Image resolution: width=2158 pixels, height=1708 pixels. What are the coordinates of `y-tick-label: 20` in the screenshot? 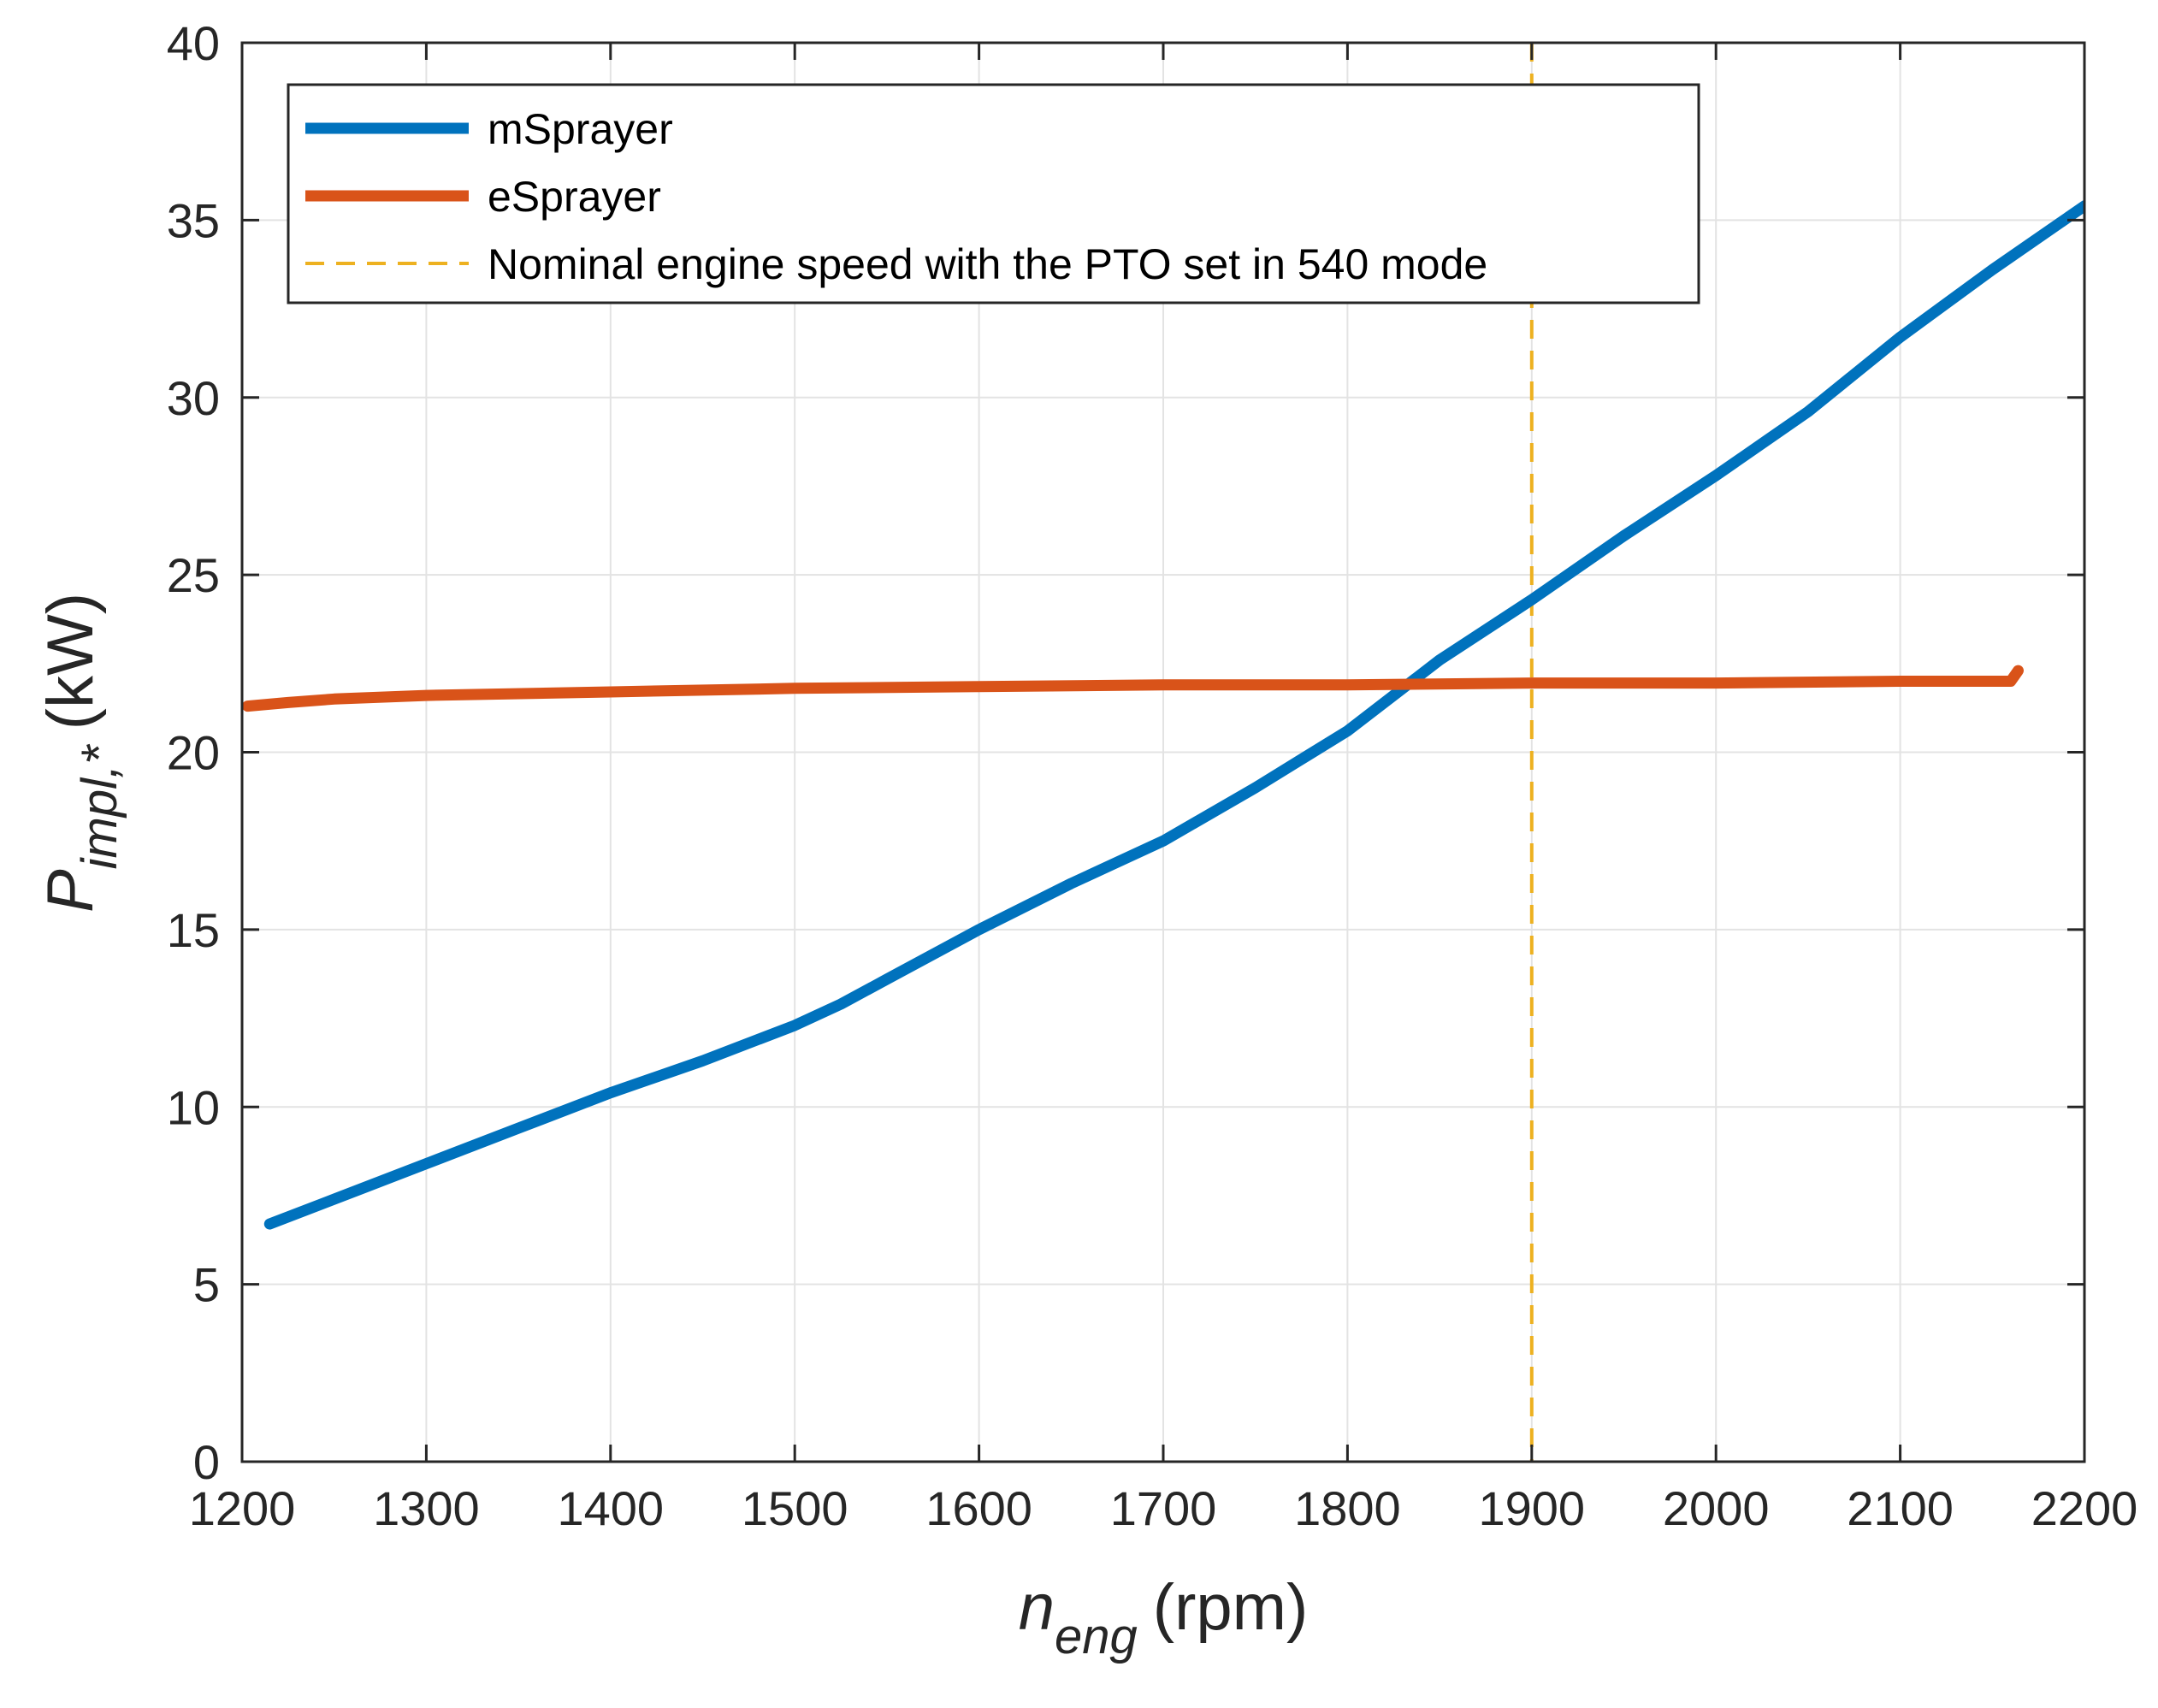 It's located at (193, 753).